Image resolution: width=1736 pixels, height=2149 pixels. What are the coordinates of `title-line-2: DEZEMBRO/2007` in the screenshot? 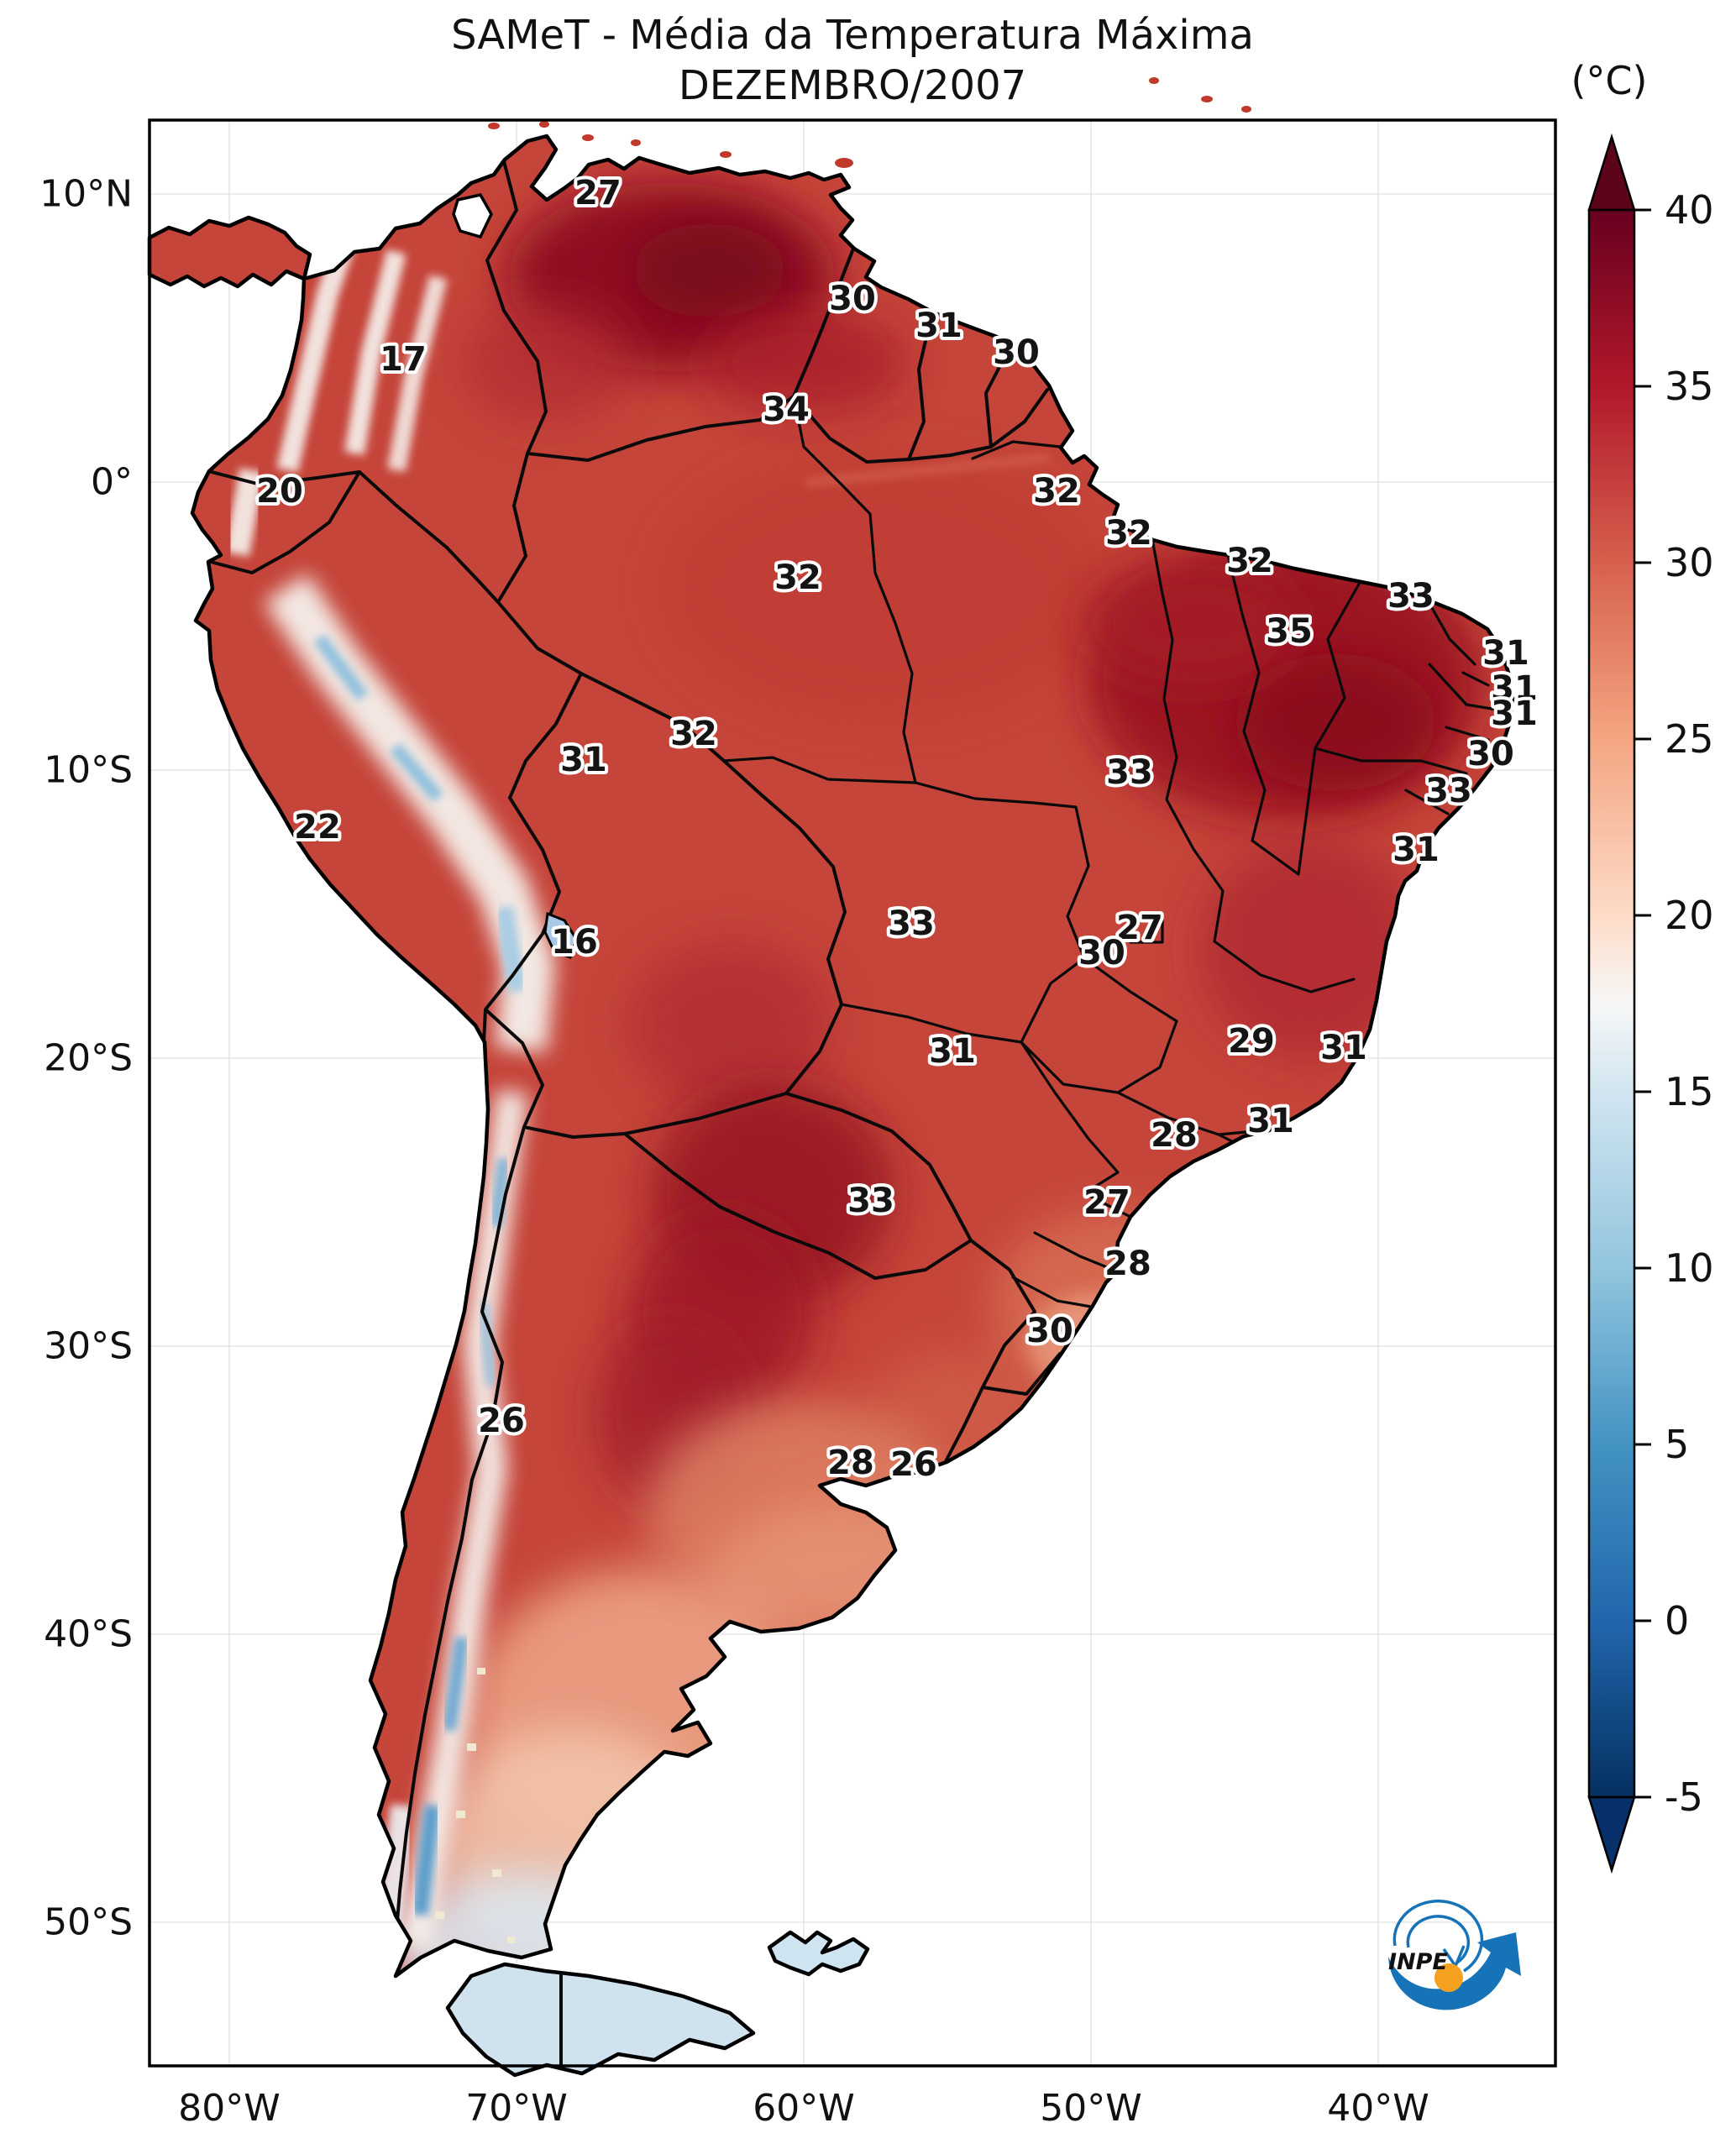 It's located at (852, 85).